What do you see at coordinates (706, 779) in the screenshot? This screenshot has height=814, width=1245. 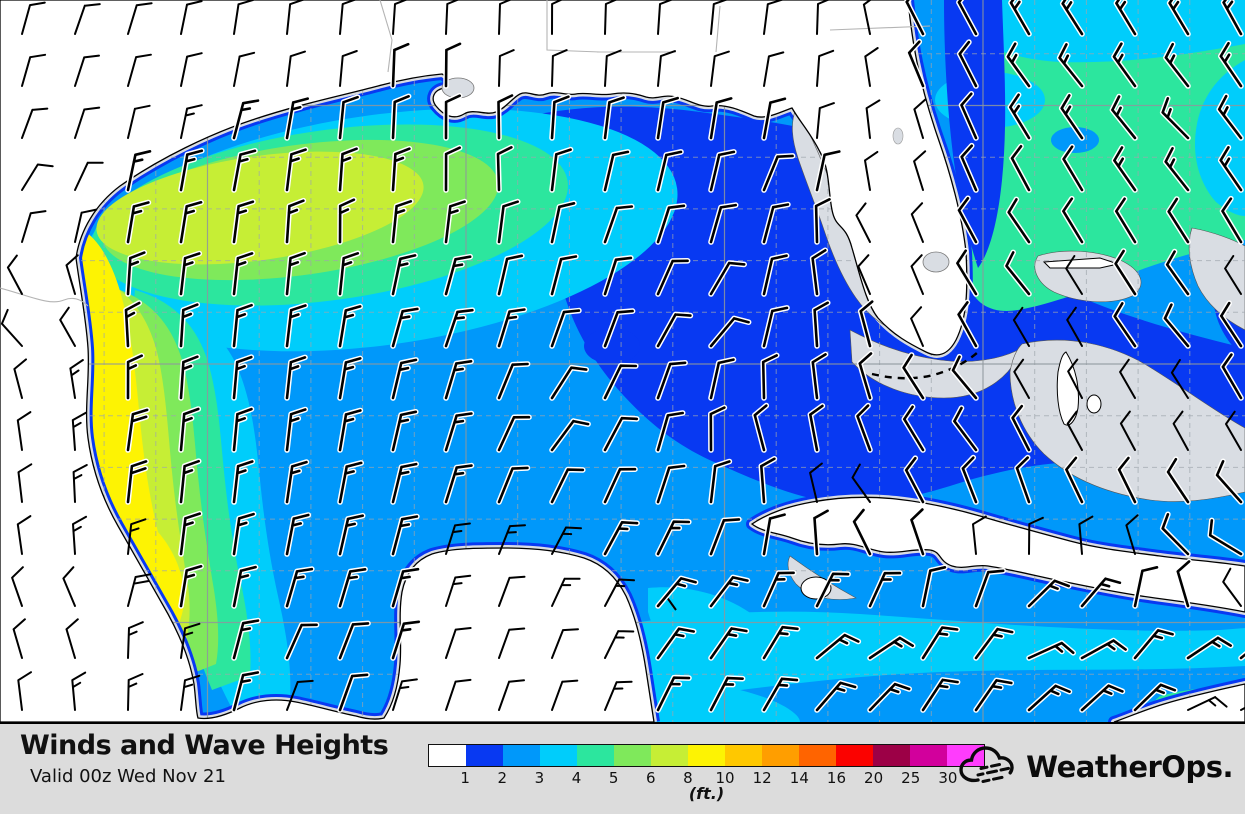 I see `wave-height-legend: 1 2 3 4 5 6 8 10 12 14 16 20 25 30 (ft.)` at bounding box center [706, 779].